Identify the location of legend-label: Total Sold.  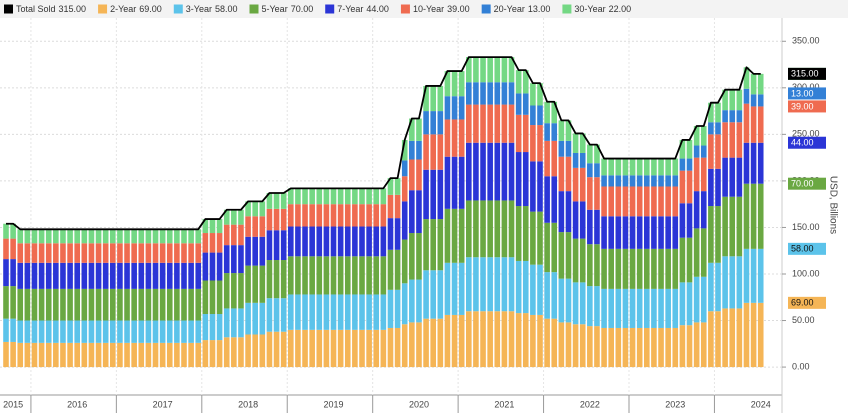
(36, 9).